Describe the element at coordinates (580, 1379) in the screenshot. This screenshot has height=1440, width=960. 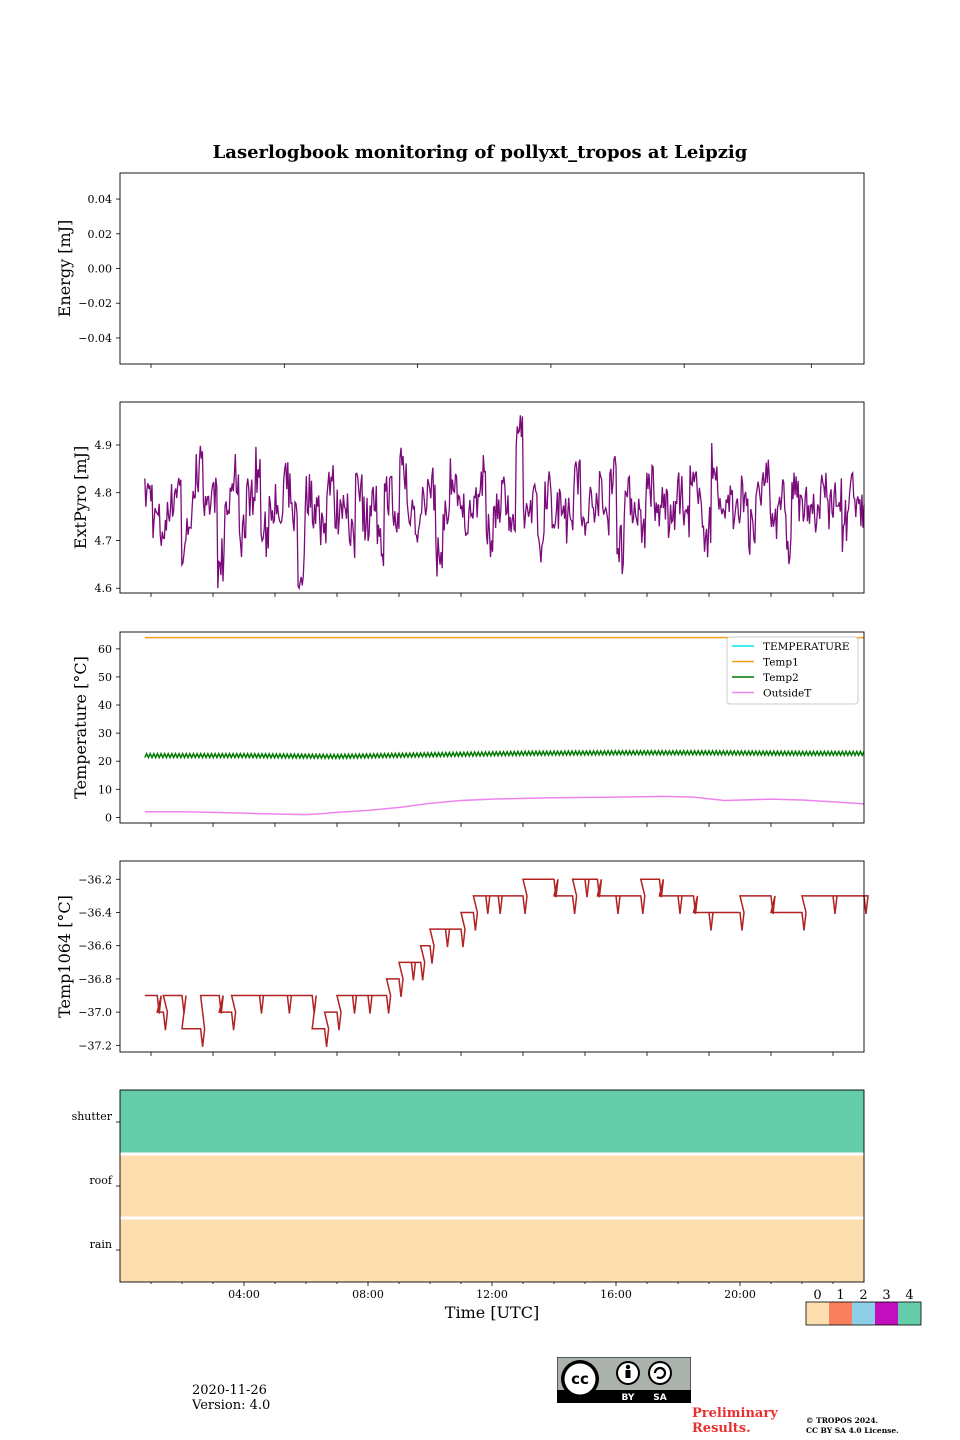
I see `cc-logo-letters: cc` at that location.